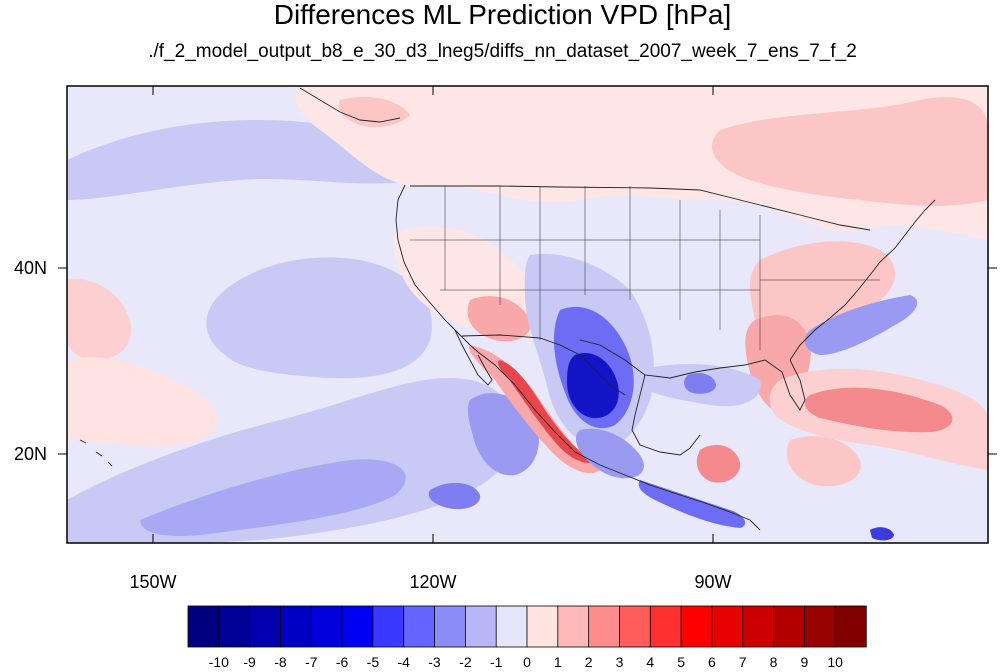 This screenshot has width=1005, height=672. Describe the element at coordinates (96, 453) in the screenshot. I see `coastline-hawaii` at that location.